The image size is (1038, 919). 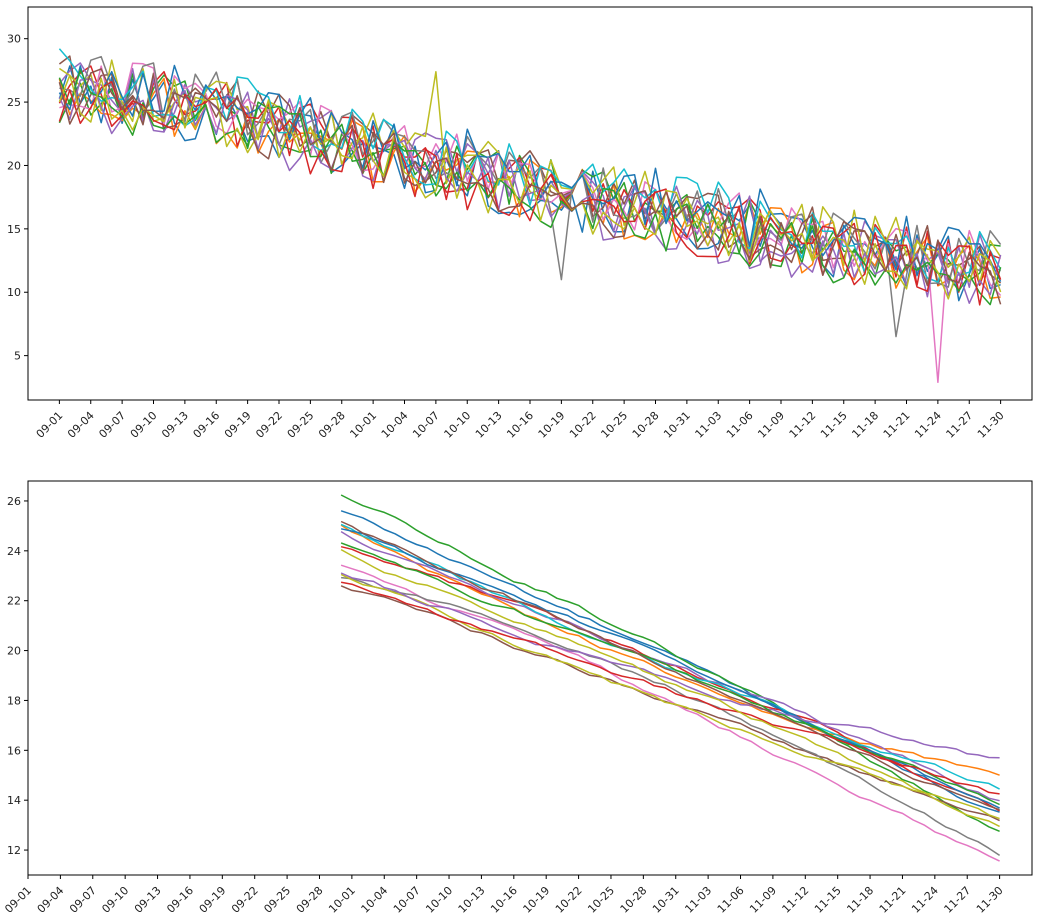 What do you see at coordinates (17, 356) in the screenshot?
I see `y-tick-label: 5` at bounding box center [17, 356].